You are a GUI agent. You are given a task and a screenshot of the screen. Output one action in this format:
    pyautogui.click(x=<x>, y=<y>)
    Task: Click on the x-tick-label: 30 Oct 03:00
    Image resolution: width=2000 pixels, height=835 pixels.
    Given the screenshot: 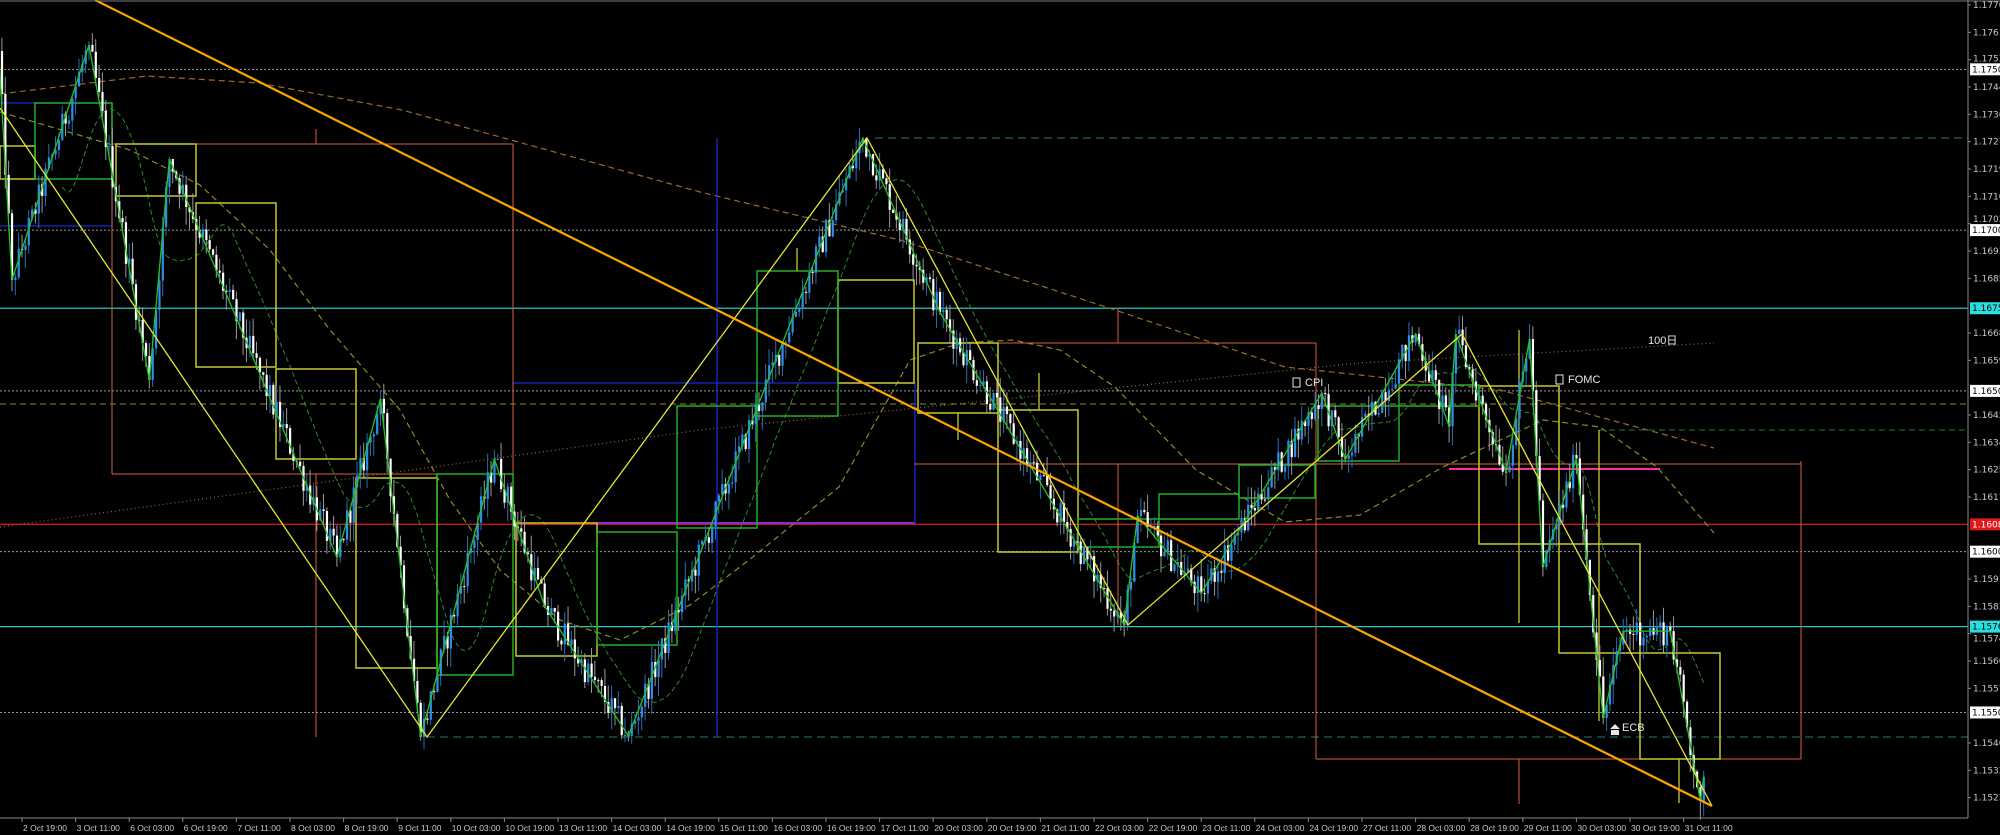 What is the action you would take?
    pyautogui.click(x=1601, y=828)
    